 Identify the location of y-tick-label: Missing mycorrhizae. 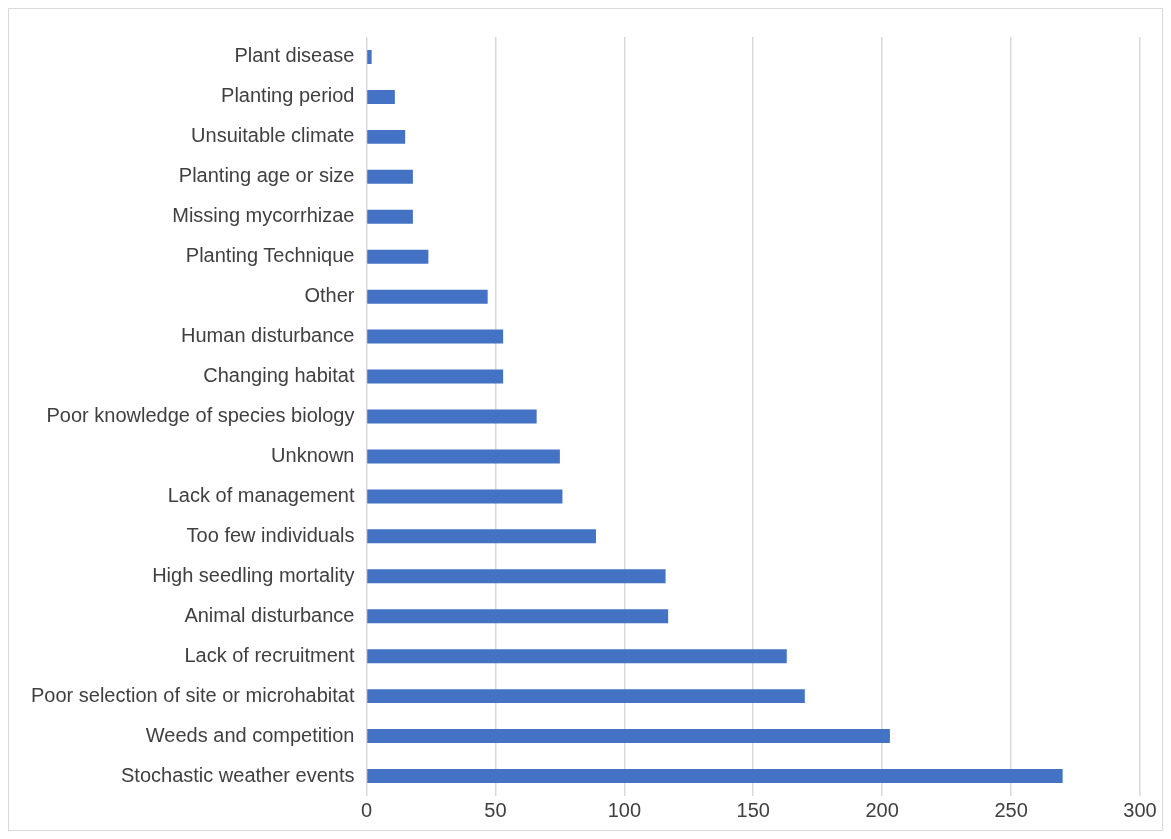
(263, 215).